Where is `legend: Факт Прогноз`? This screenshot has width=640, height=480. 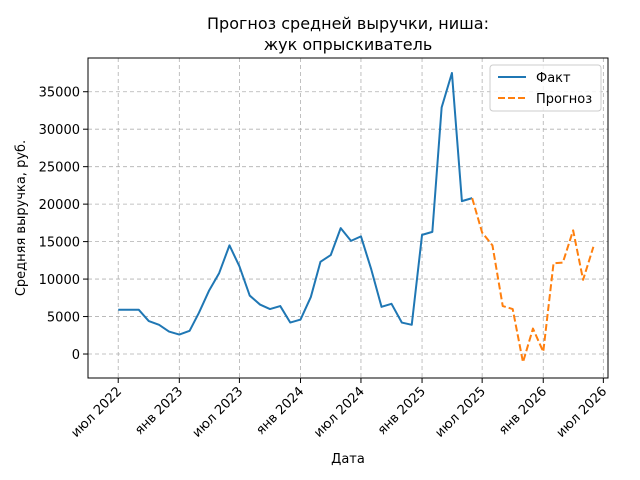 legend: Факт Прогноз is located at coordinates (545, 88).